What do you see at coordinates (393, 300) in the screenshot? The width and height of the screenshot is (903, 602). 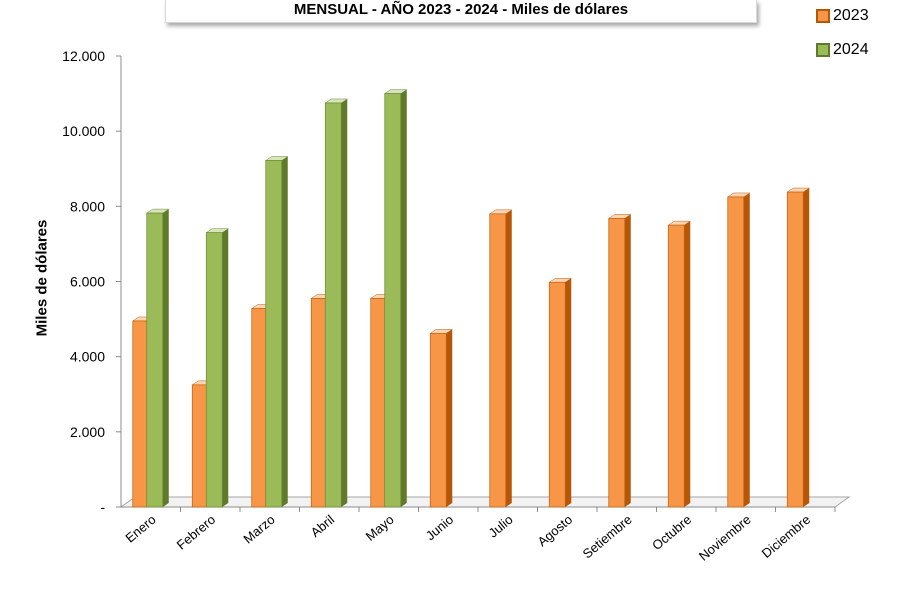 I see `bar-2024-mayo` at bounding box center [393, 300].